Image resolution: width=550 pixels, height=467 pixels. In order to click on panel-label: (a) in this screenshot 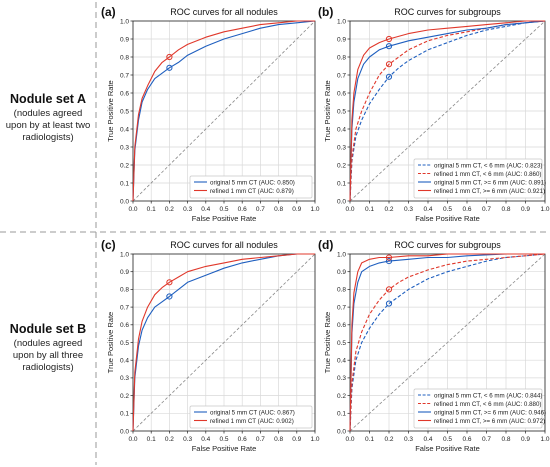, I will do `click(108, 12)`.